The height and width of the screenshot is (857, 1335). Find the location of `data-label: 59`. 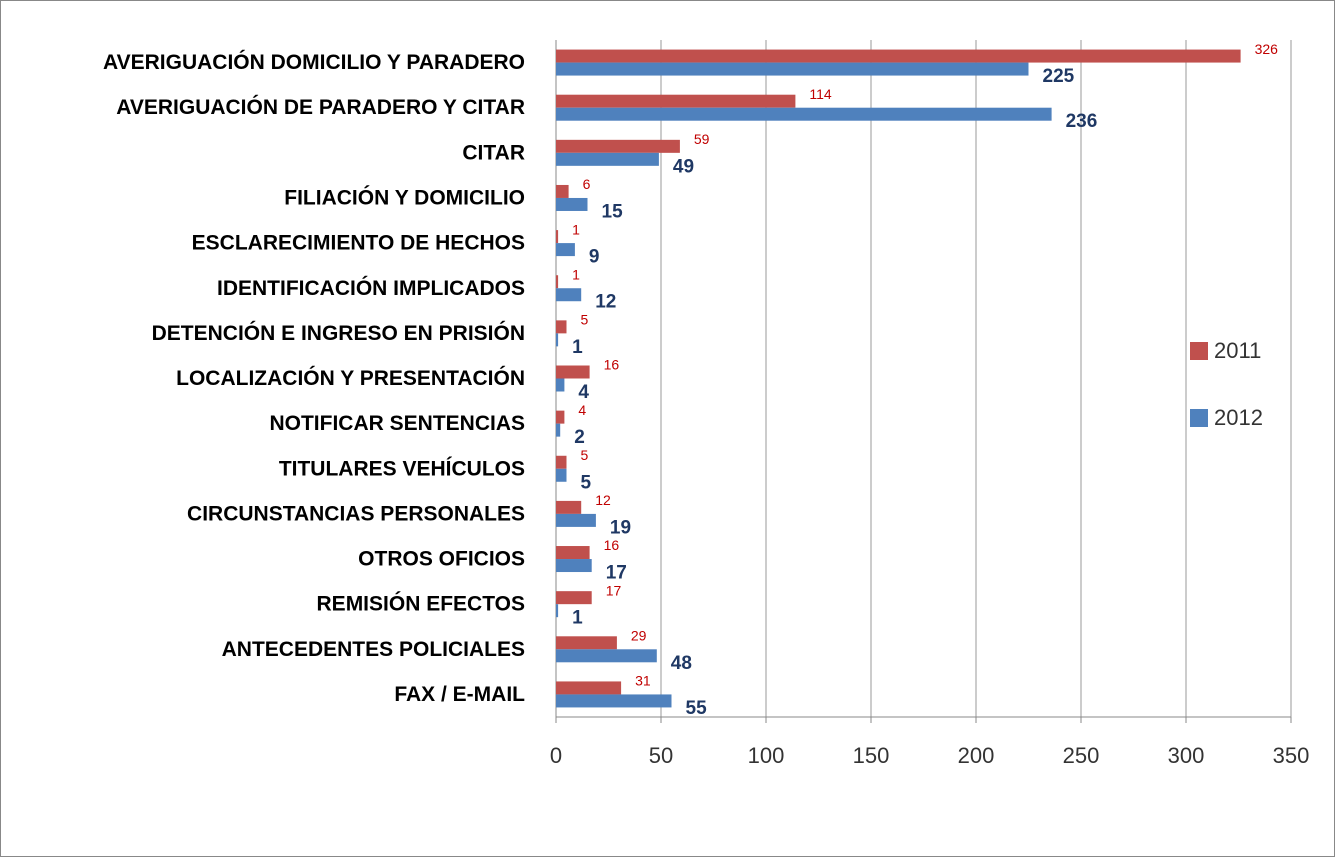

data-label: 59 is located at coordinates (702, 139).